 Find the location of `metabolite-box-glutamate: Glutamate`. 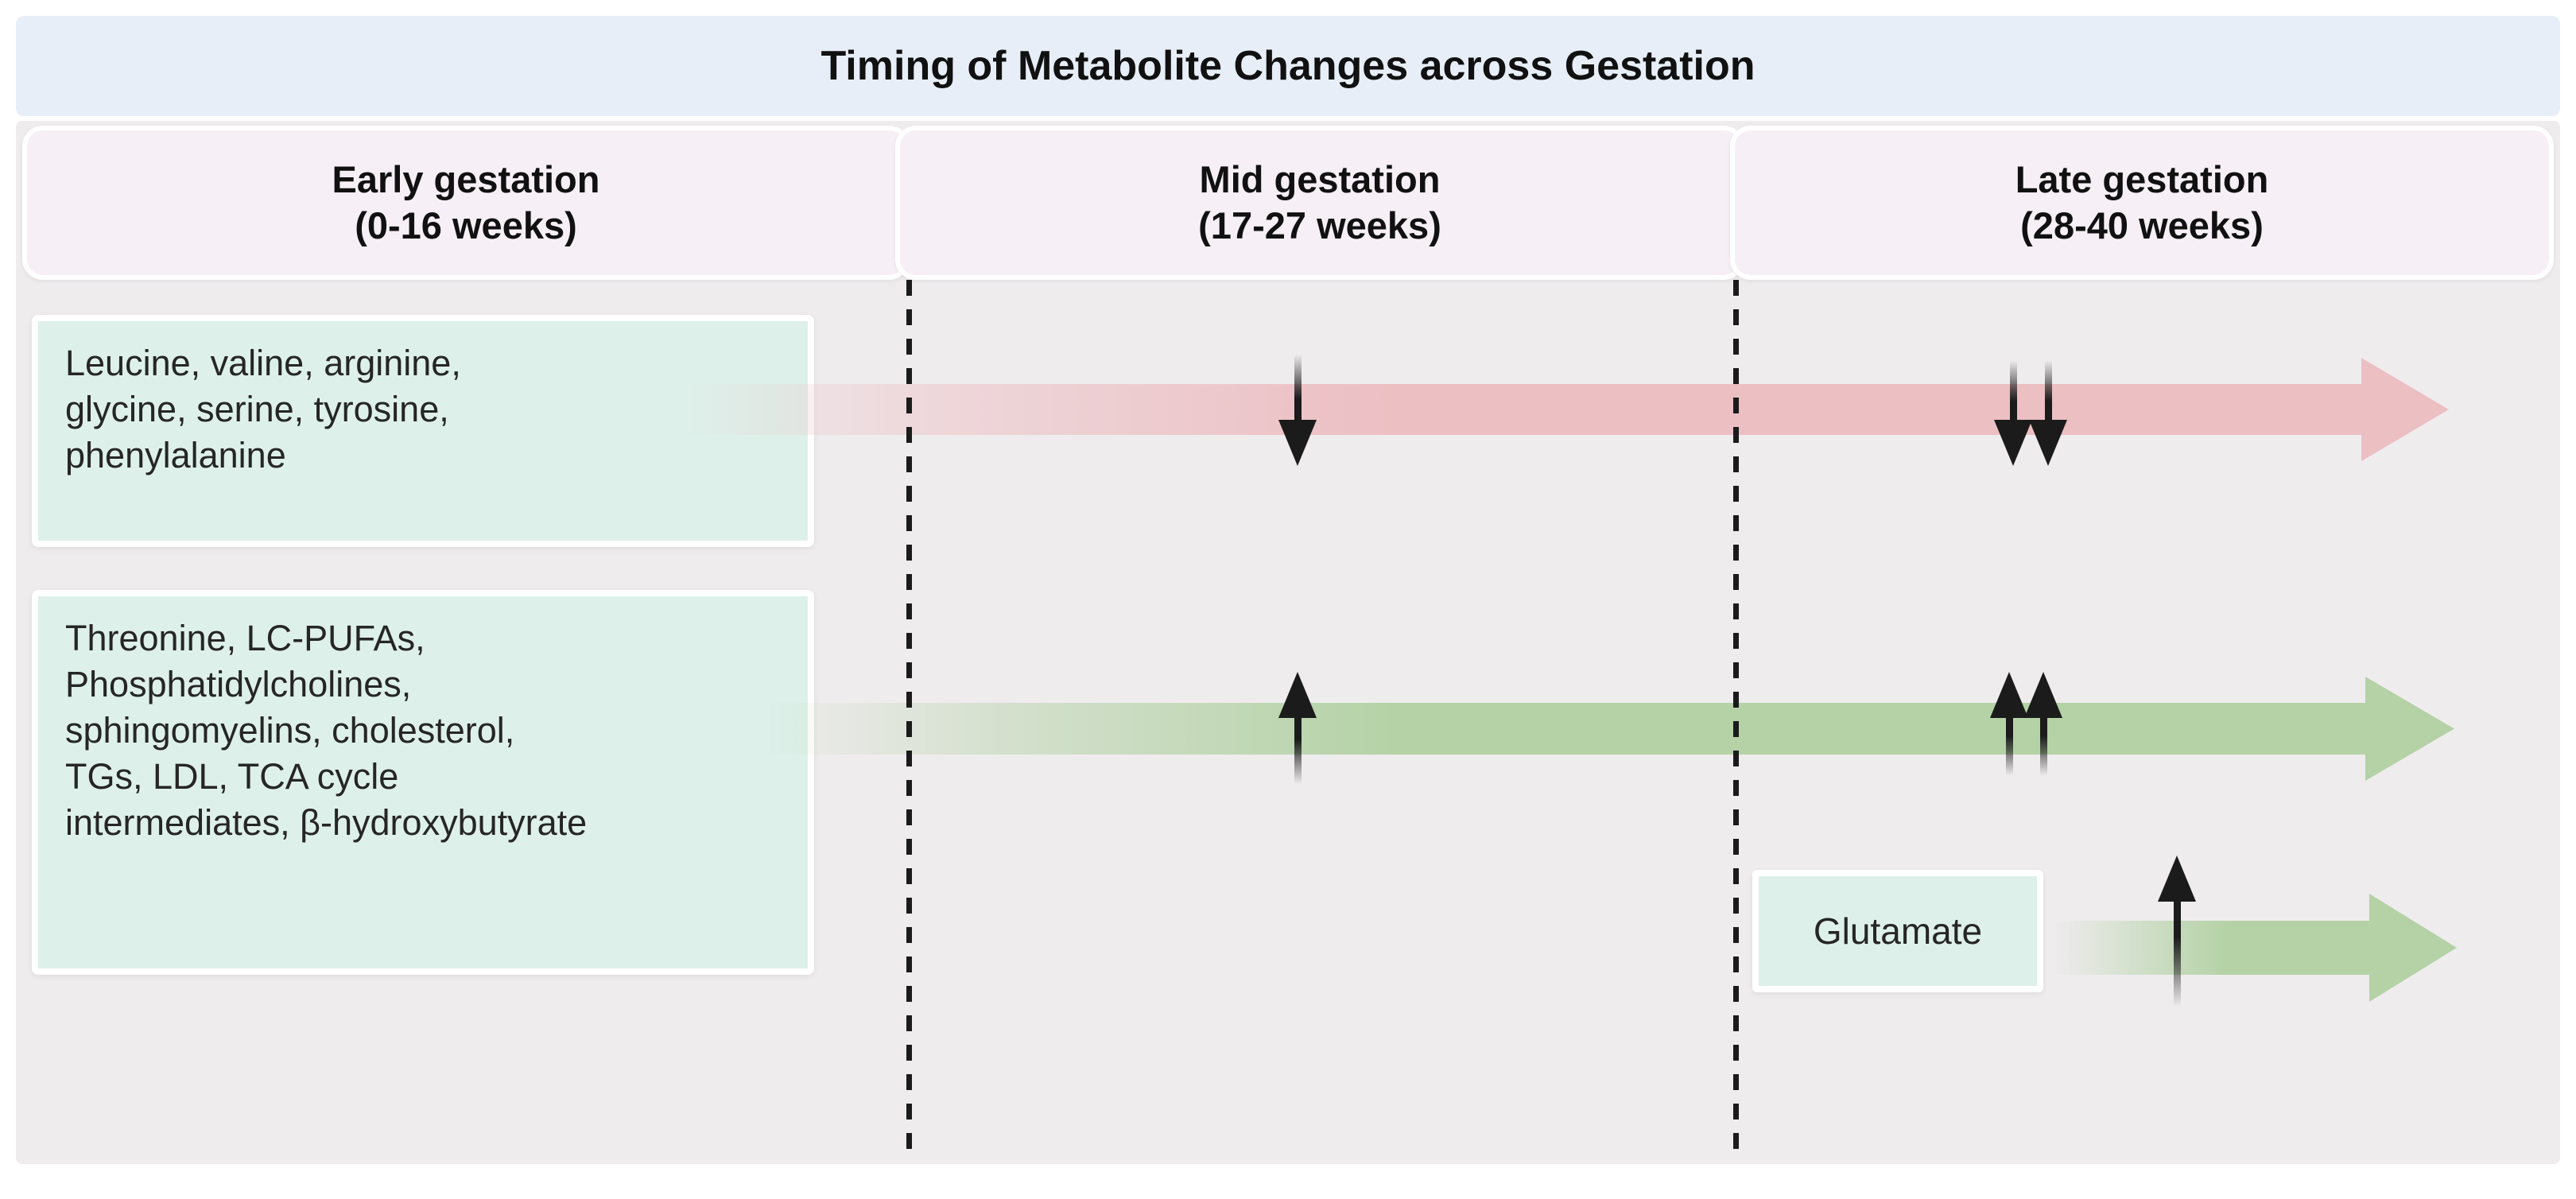

metabolite-box-glutamate: Glutamate is located at coordinates (1898, 931).